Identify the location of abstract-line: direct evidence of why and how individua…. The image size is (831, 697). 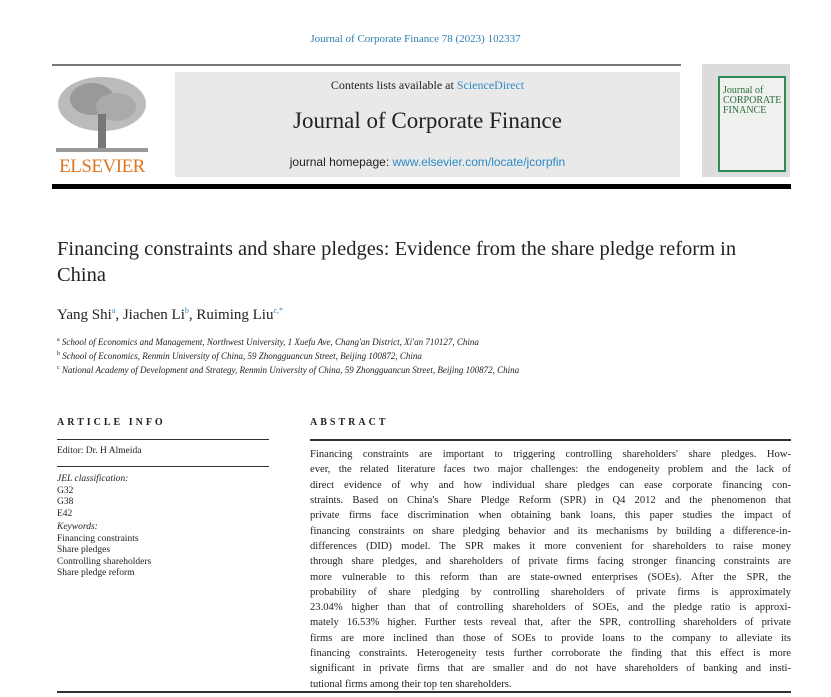
(550, 485).